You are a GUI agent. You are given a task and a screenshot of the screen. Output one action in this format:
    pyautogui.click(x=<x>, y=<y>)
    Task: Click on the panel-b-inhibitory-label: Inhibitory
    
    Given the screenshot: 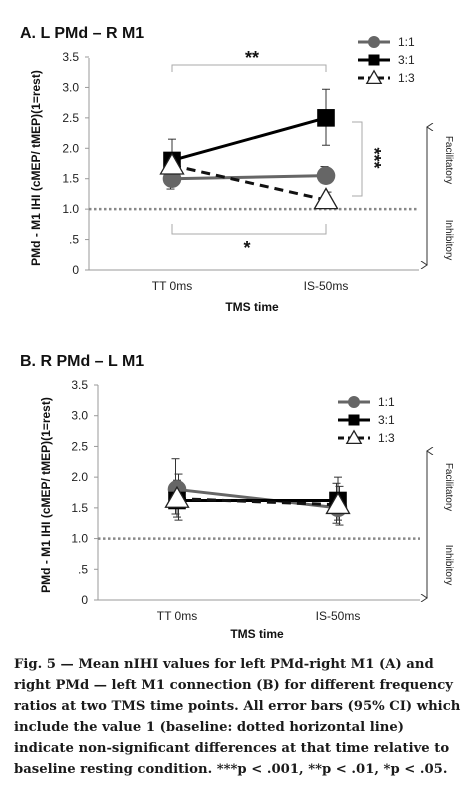 What is the action you would take?
    pyautogui.click(x=448, y=565)
    